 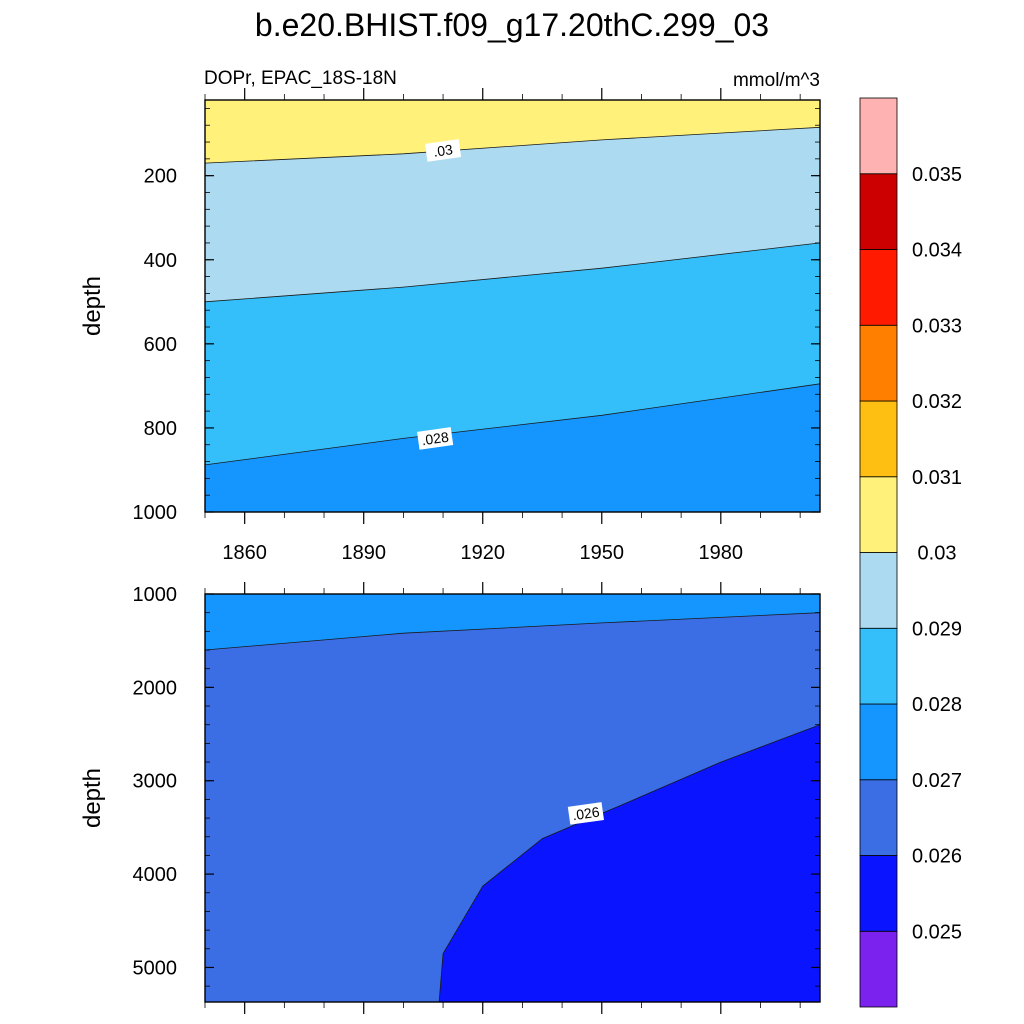 What do you see at coordinates (512, 145) in the screenshot?
I see `contour-line-0.03` at bounding box center [512, 145].